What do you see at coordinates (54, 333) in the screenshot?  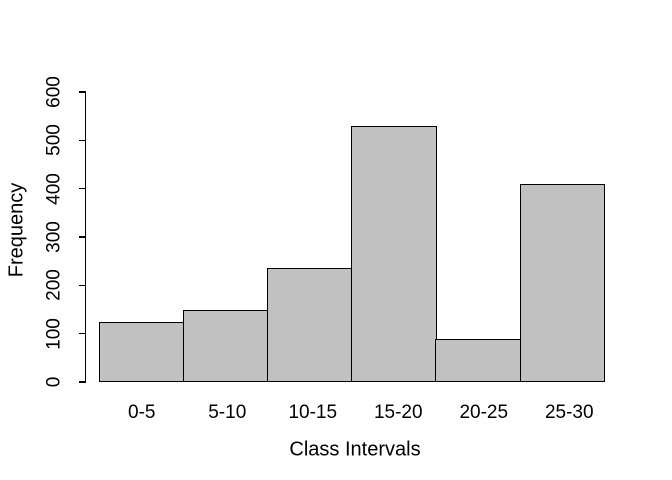 I see `y-tick-label-100: 100` at bounding box center [54, 333].